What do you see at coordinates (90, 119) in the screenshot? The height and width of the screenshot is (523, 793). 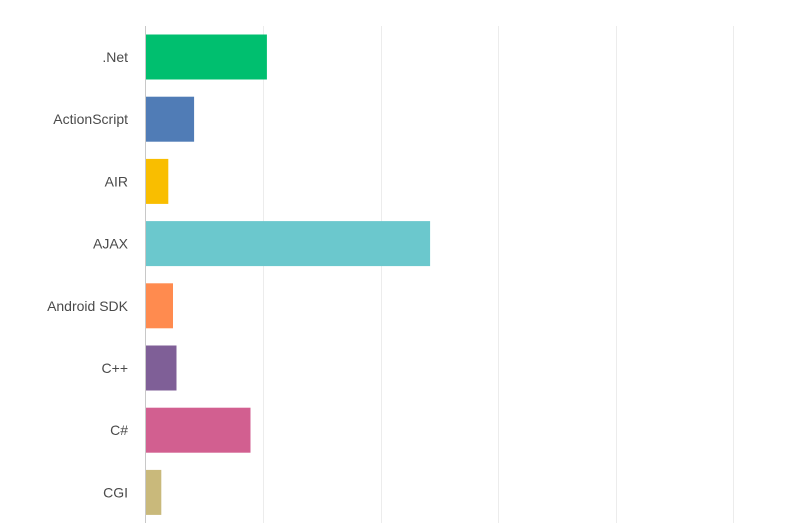 I see `category-label-actionscript: ActionScript` at bounding box center [90, 119].